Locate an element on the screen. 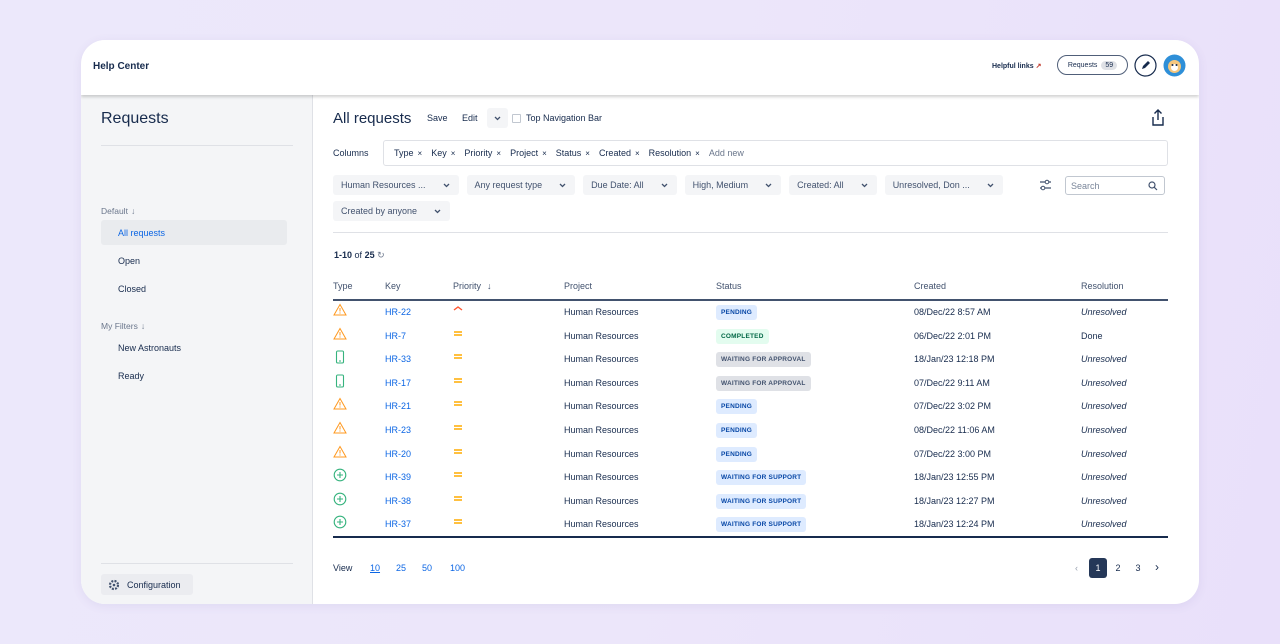  filter-settings-icon is located at coordinates (1045, 185).